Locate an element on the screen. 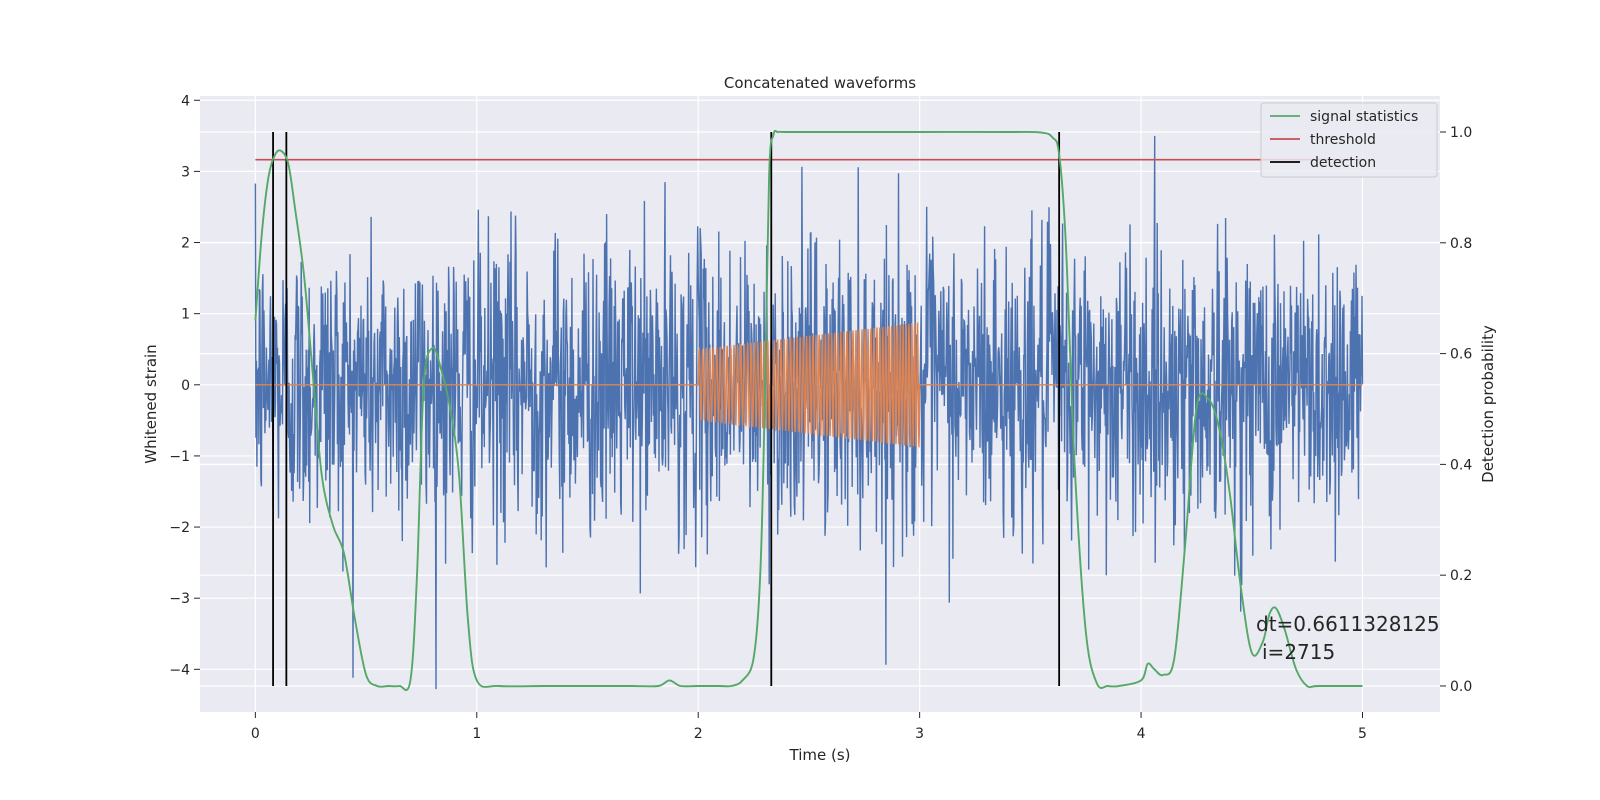 Image resolution: width=1600 pixels, height=800 pixels. x-tick-label: 1 is located at coordinates (476, 734).